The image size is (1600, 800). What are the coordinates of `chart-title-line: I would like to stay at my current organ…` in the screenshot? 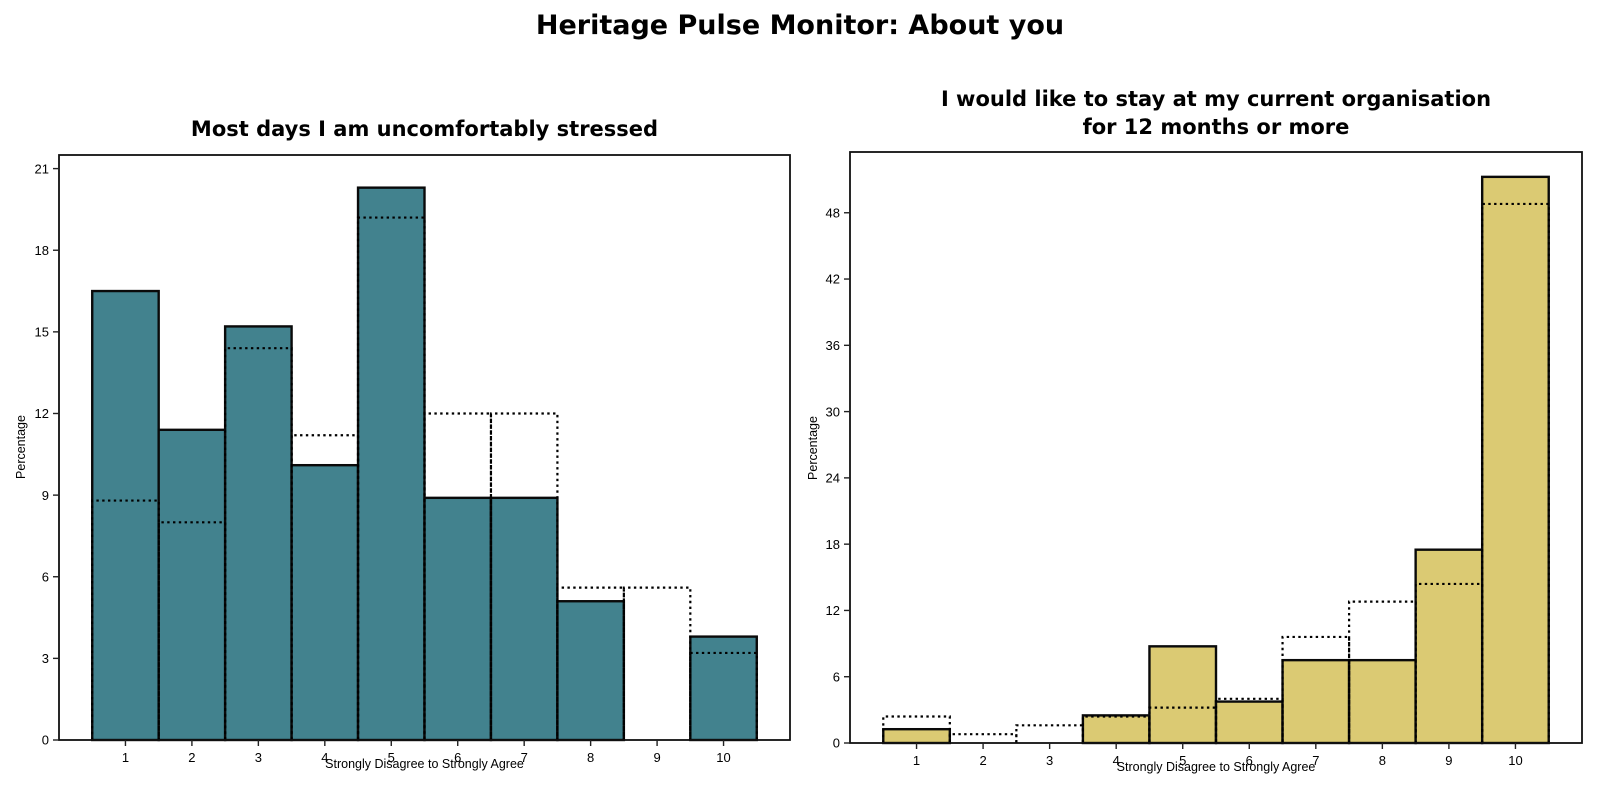 It's located at (1216, 99).